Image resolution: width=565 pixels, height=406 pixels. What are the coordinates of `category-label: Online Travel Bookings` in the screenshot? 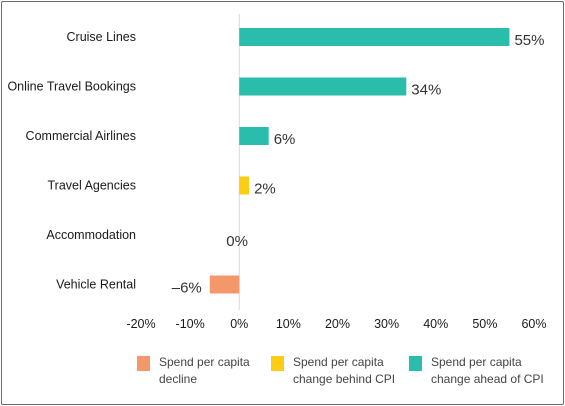 It's located at (71, 87).